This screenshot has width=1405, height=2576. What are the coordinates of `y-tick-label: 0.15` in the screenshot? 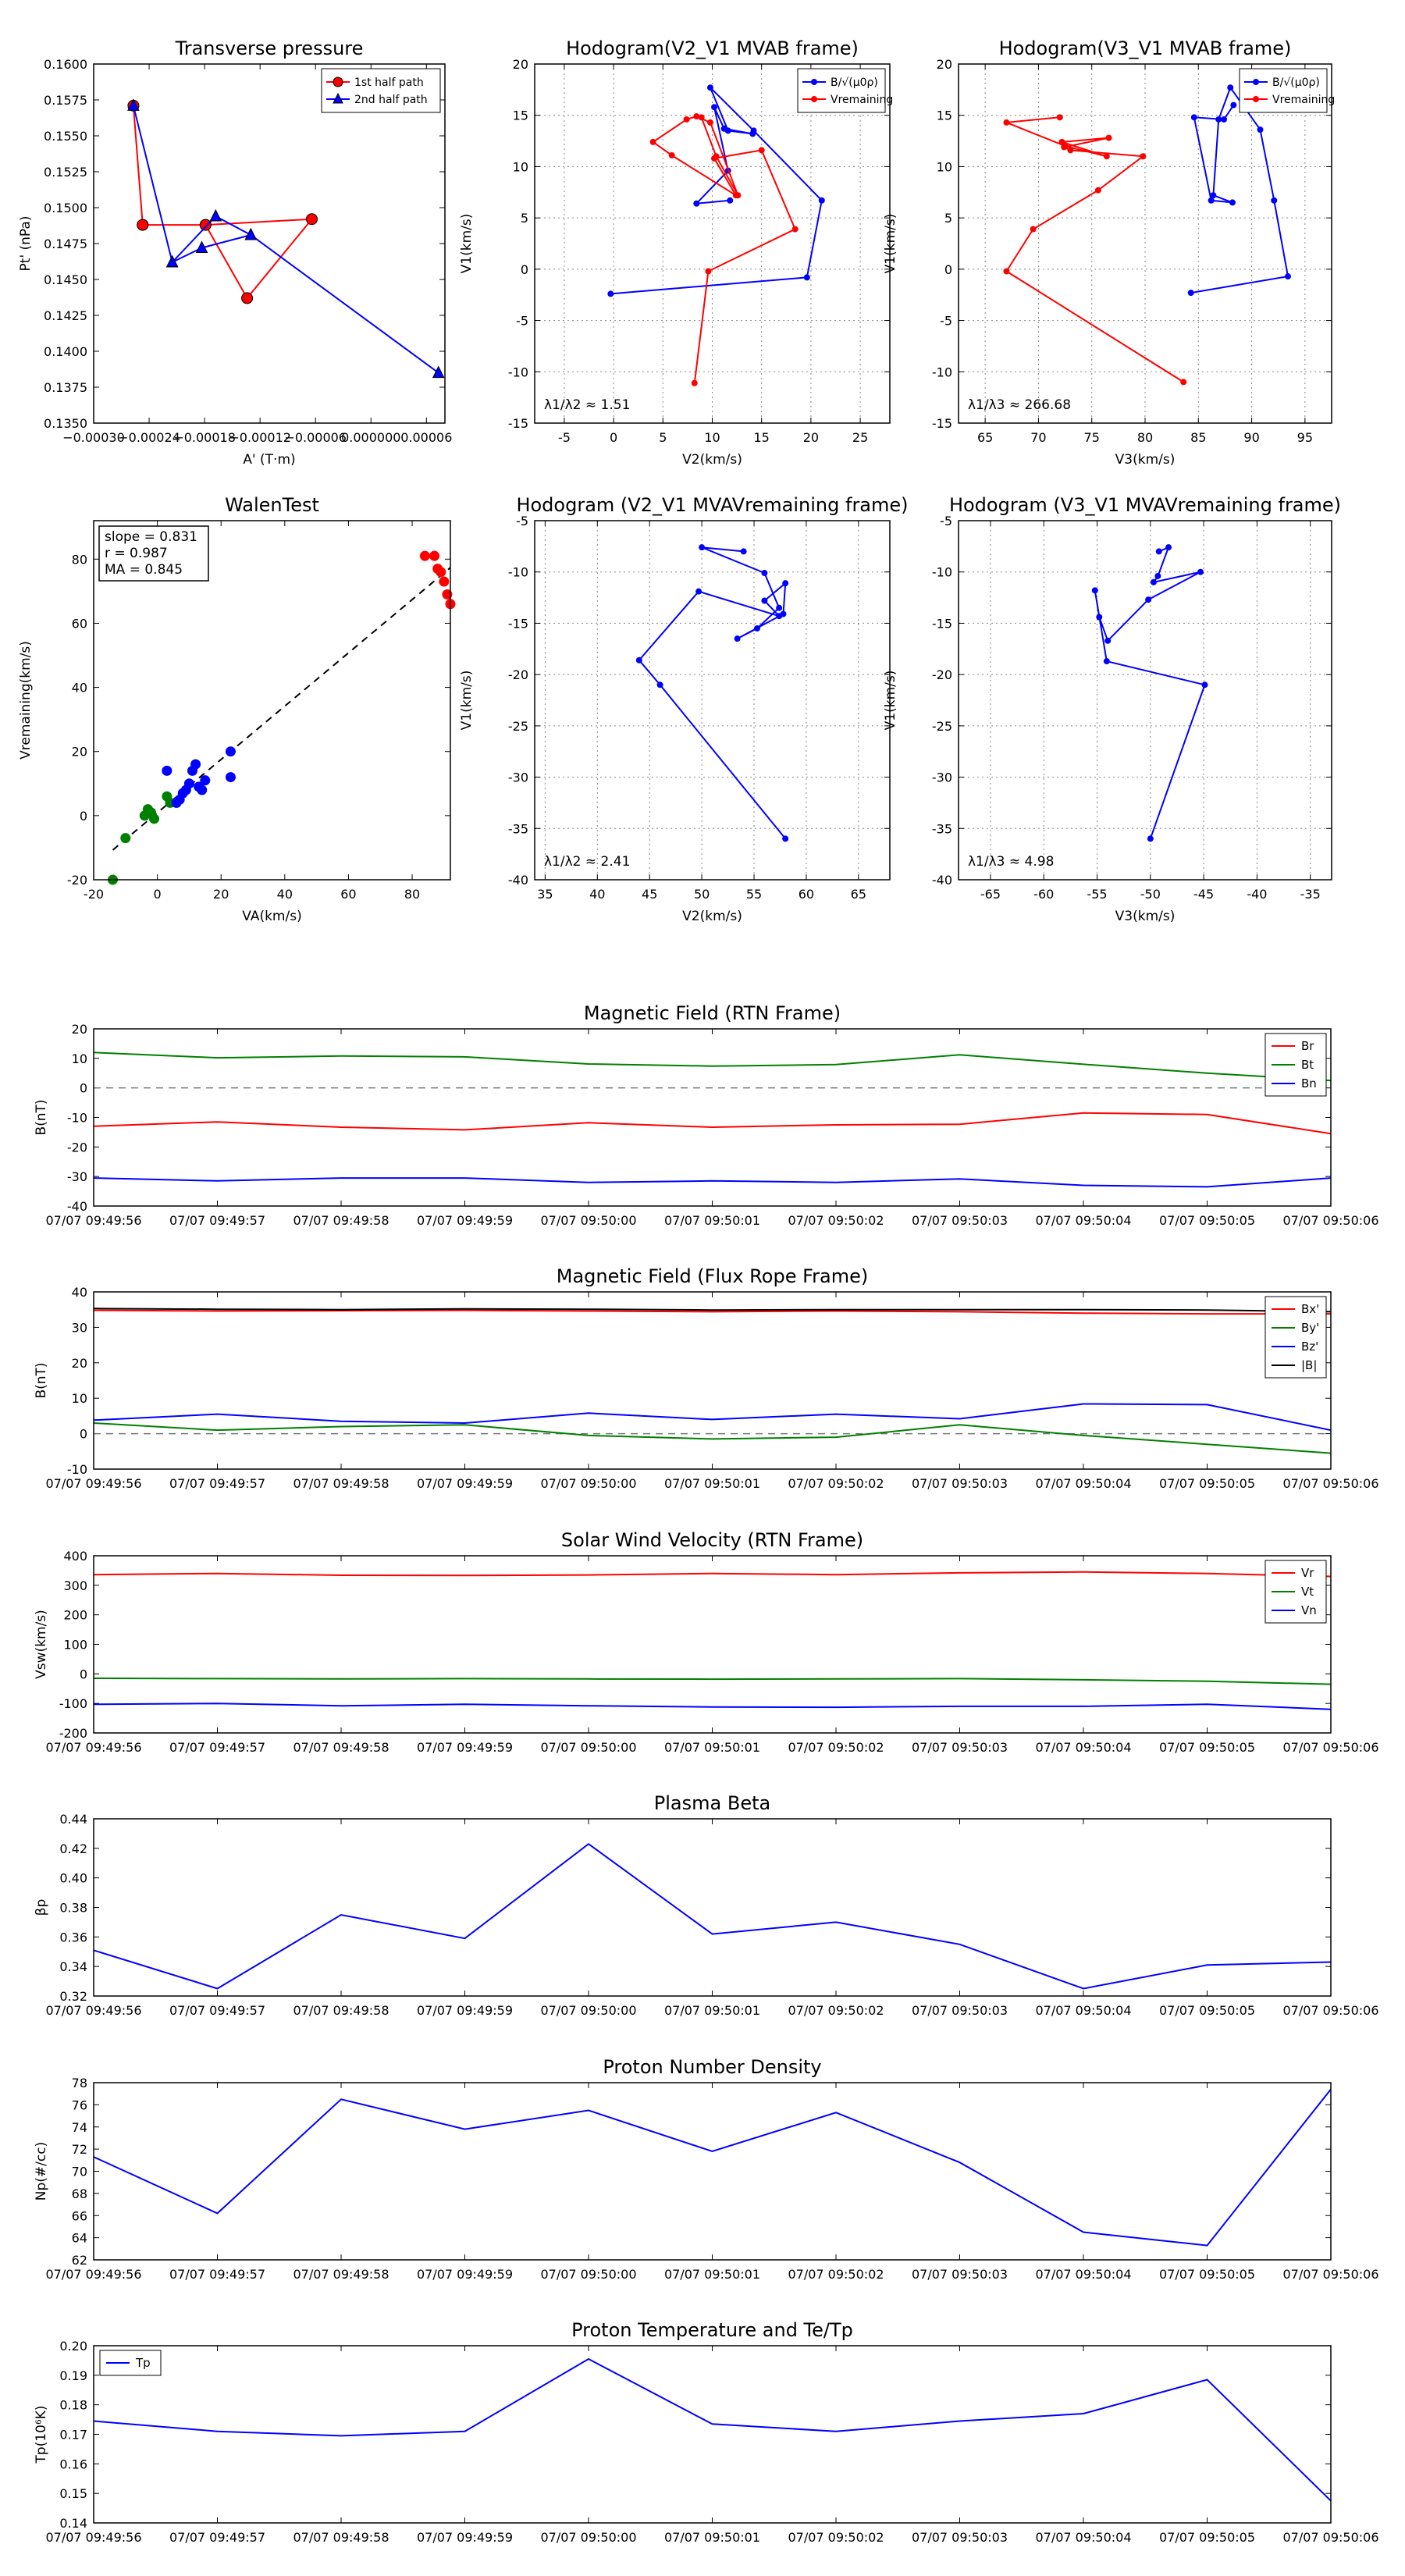 It's located at (73, 2493).